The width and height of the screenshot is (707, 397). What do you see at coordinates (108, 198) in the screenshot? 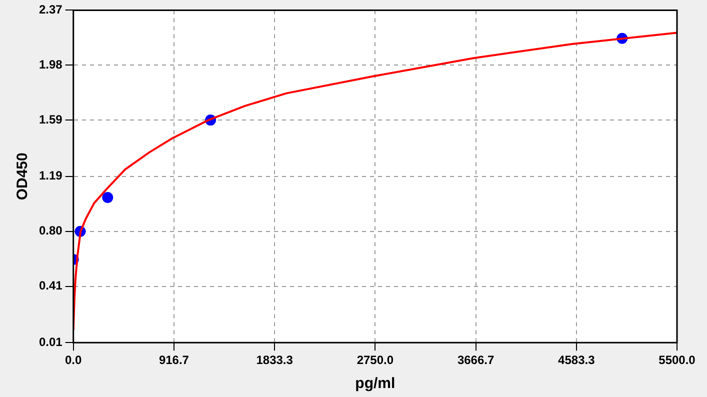
I see `point` at bounding box center [108, 198].